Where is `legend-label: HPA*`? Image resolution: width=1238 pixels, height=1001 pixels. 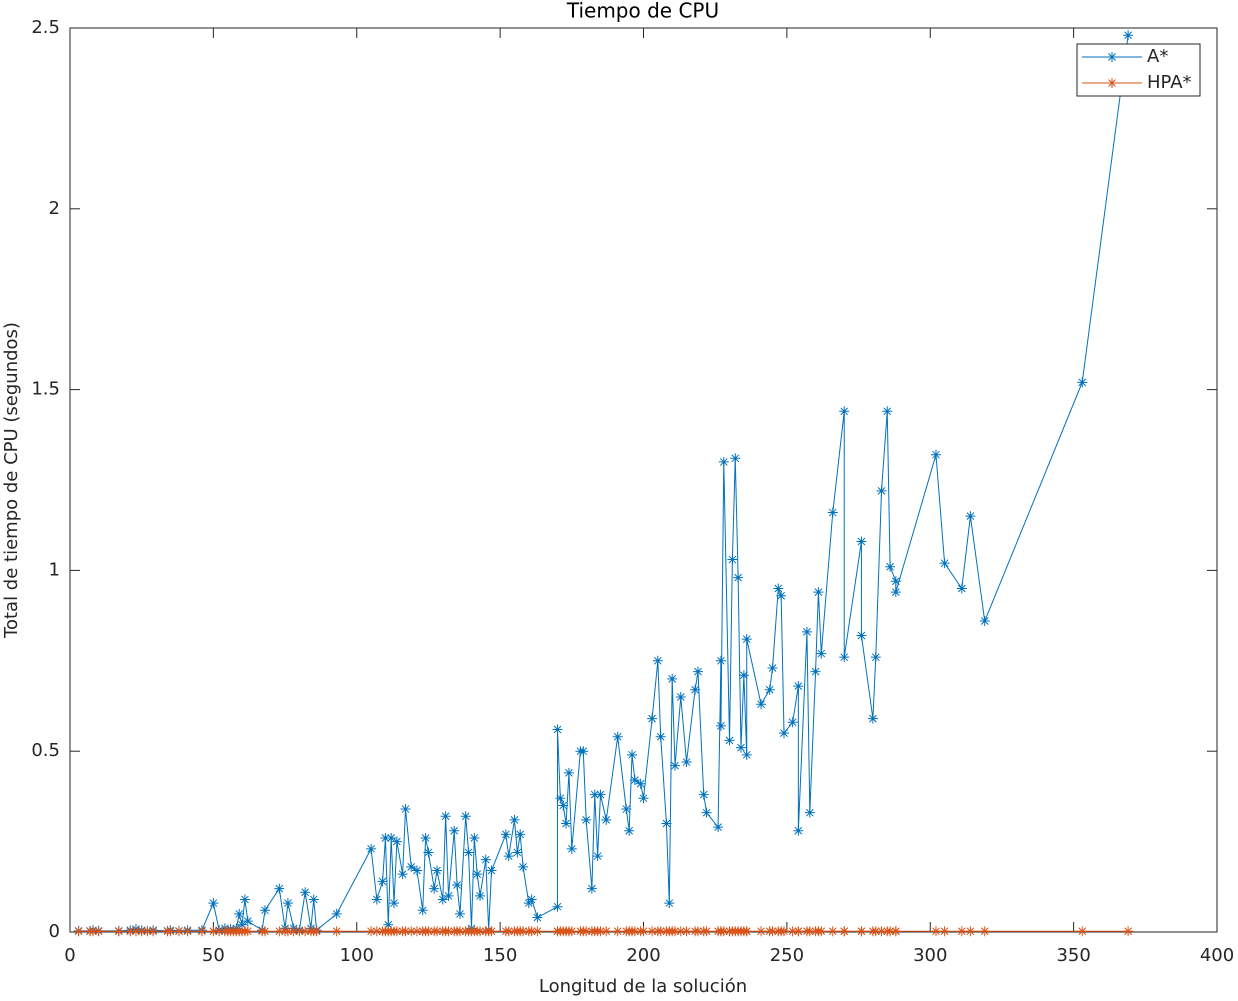
legend-label: HPA* is located at coordinates (1169, 82).